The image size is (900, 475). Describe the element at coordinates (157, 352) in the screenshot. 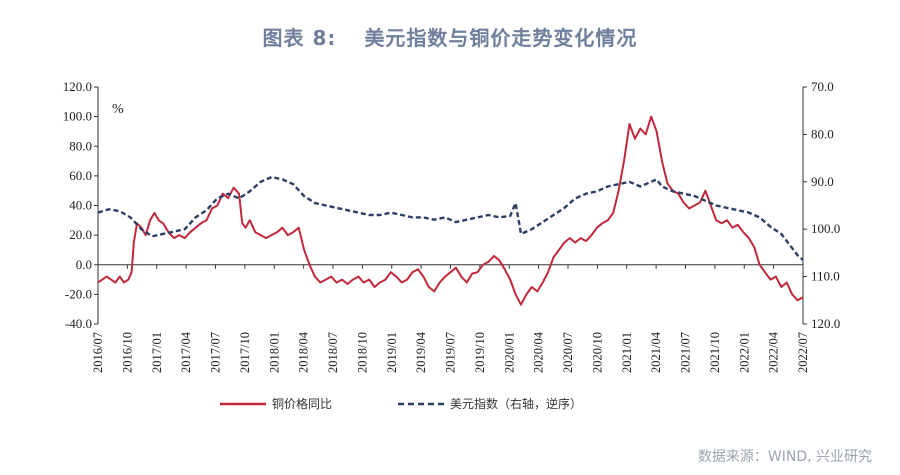

I see `x-tick-label: 2017/01` at that location.